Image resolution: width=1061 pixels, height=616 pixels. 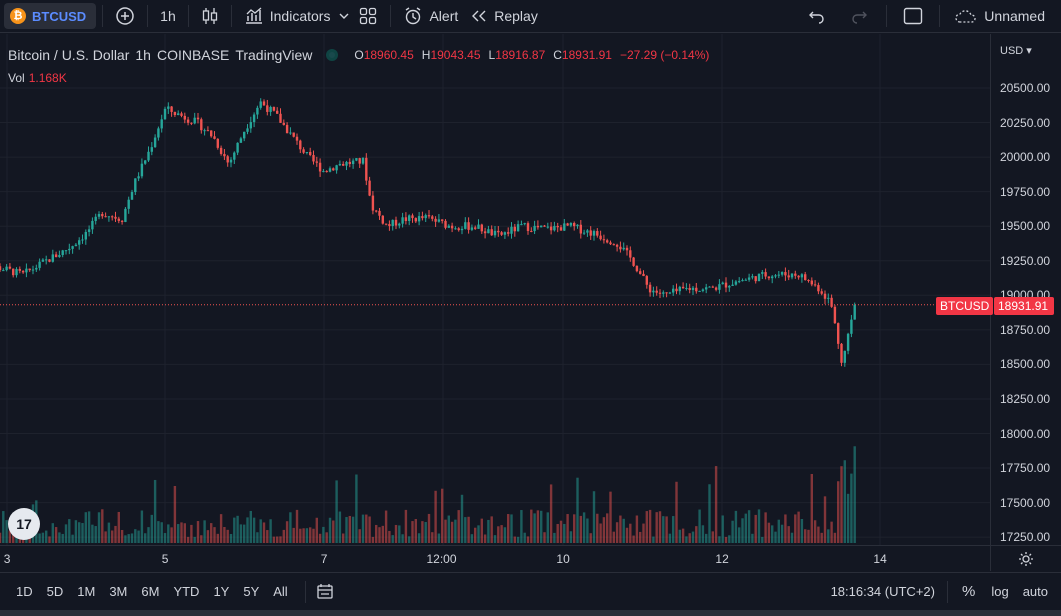 What do you see at coordinates (859, 16) in the screenshot?
I see `redo-button` at bounding box center [859, 16].